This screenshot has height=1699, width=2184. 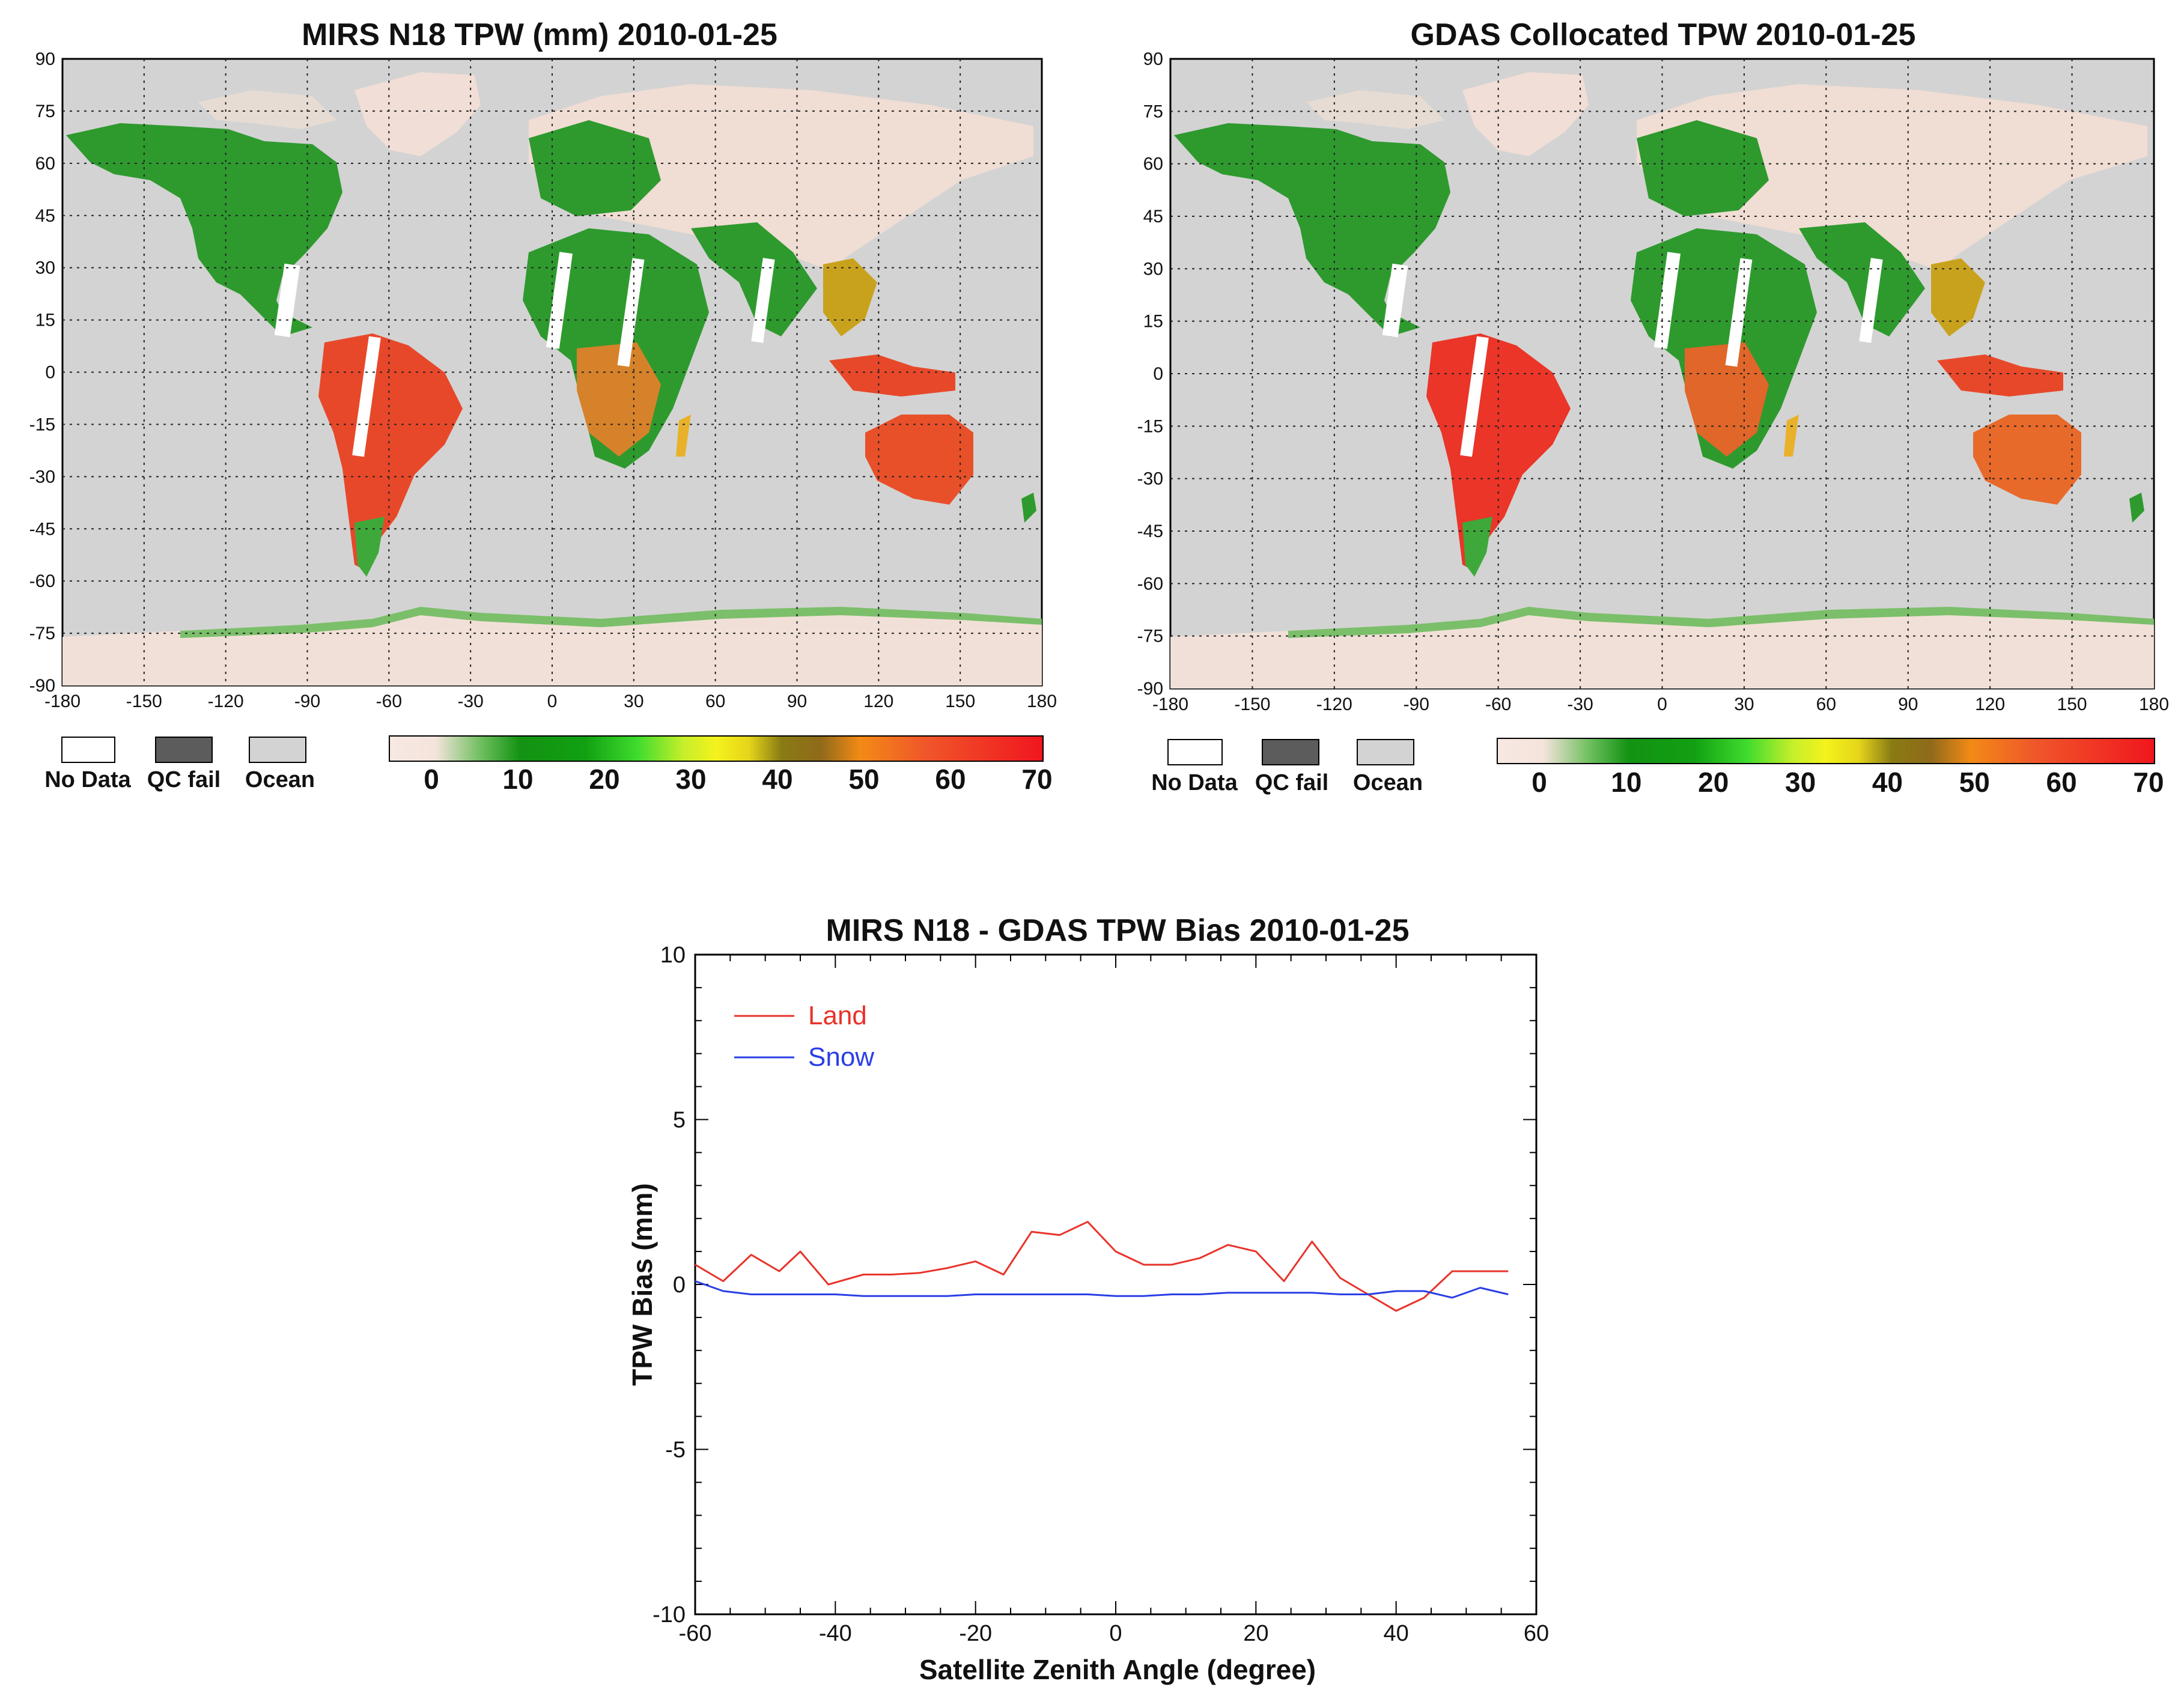 I want to click on plot-title: MIRS N18 - GDAS TPW Bias 2010-01-25, so click(x=1118, y=930).